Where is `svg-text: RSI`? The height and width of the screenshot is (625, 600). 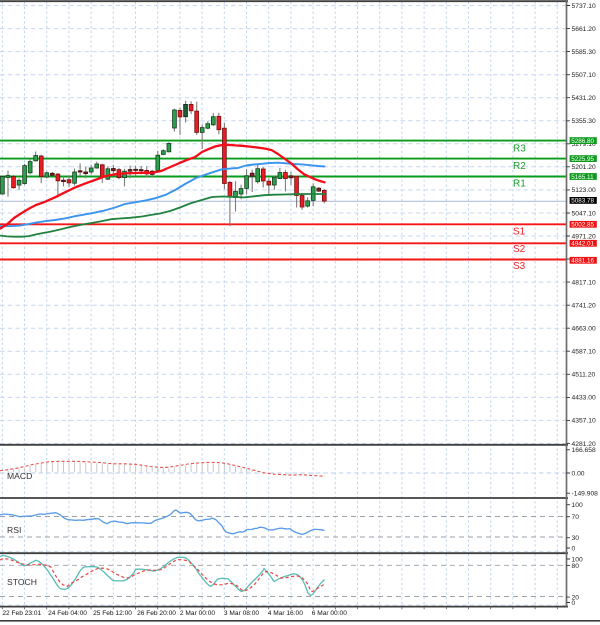 svg-text: RSI is located at coordinates (14, 530).